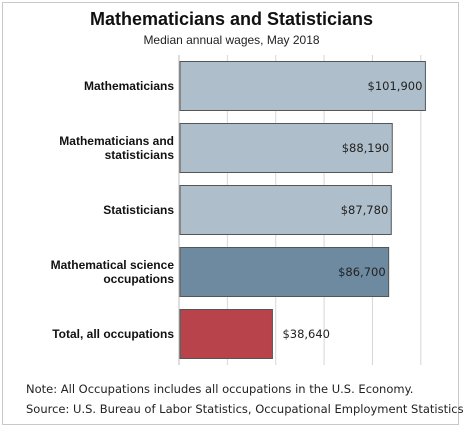  I want to click on value-label-4: $38,640, so click(306, 334).